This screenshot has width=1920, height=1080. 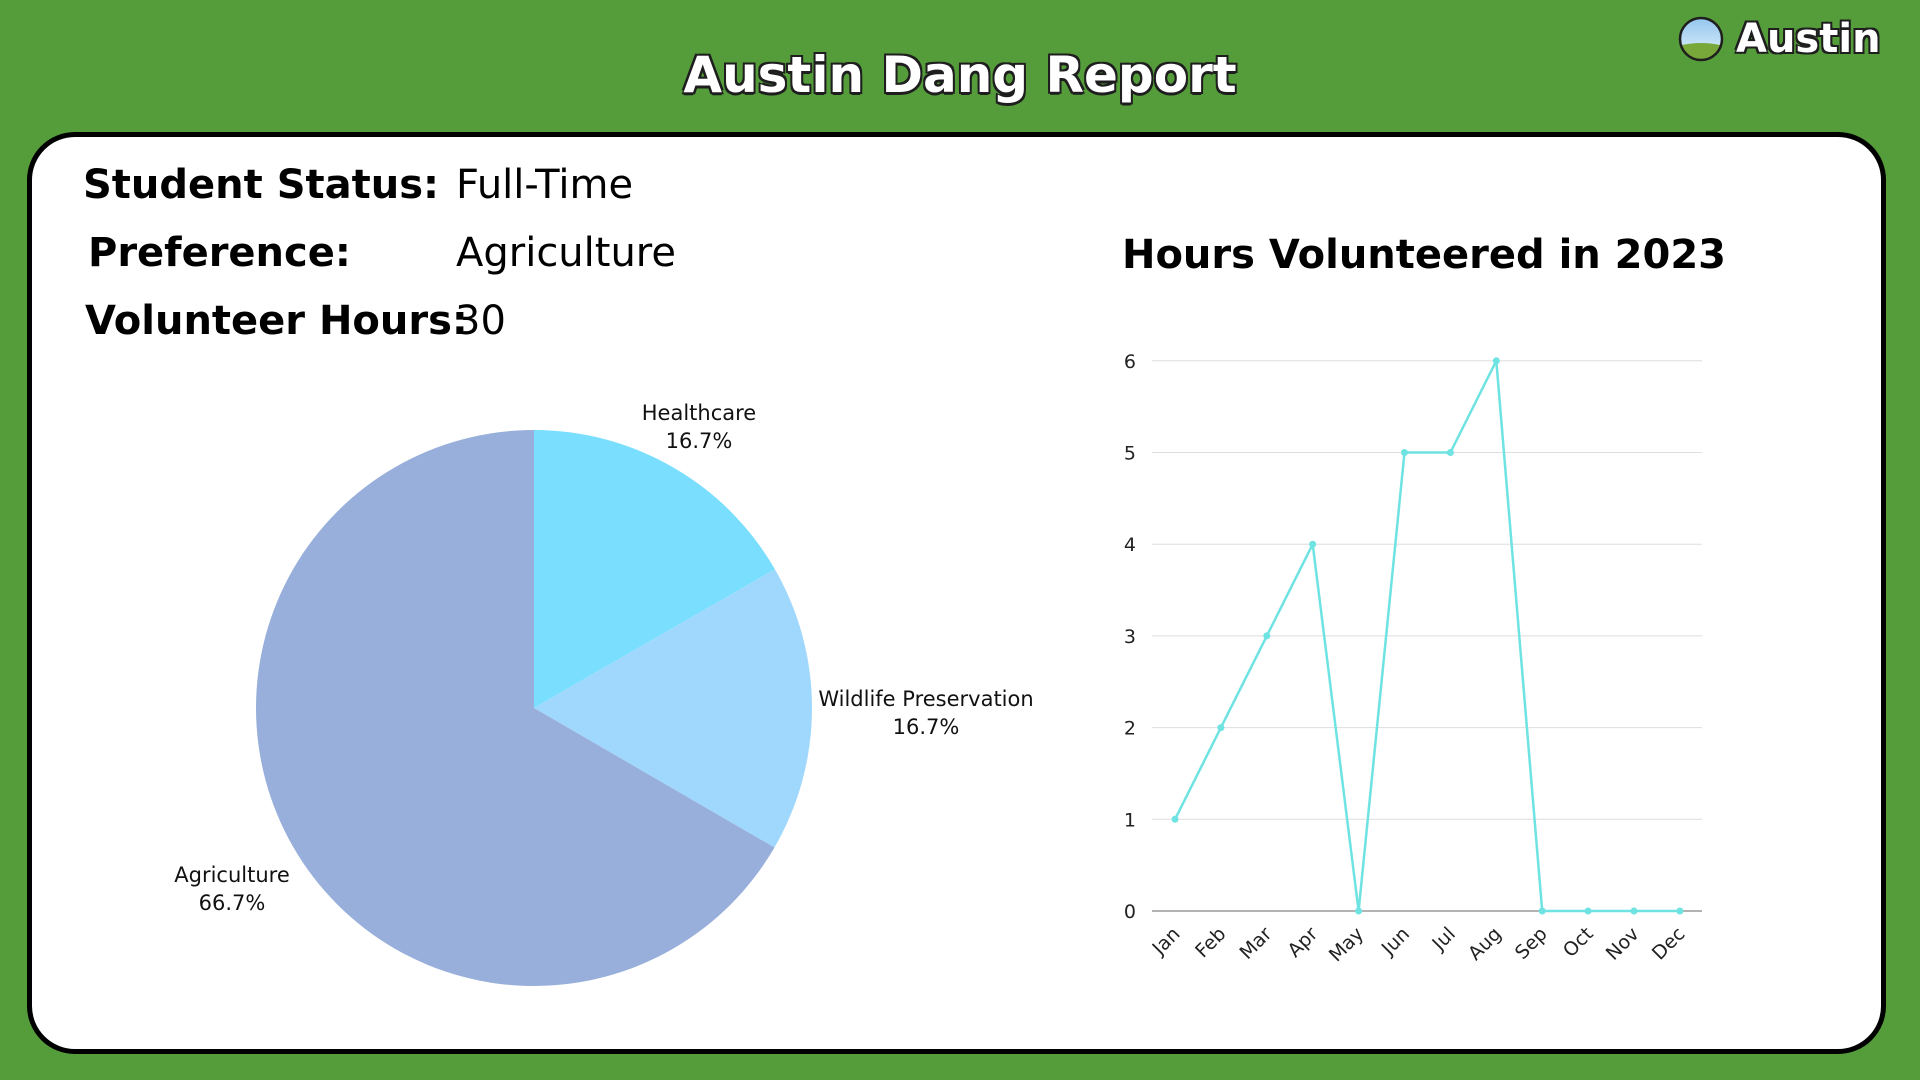 I want to click on data-point-feb, so click(x=1221, y=728).